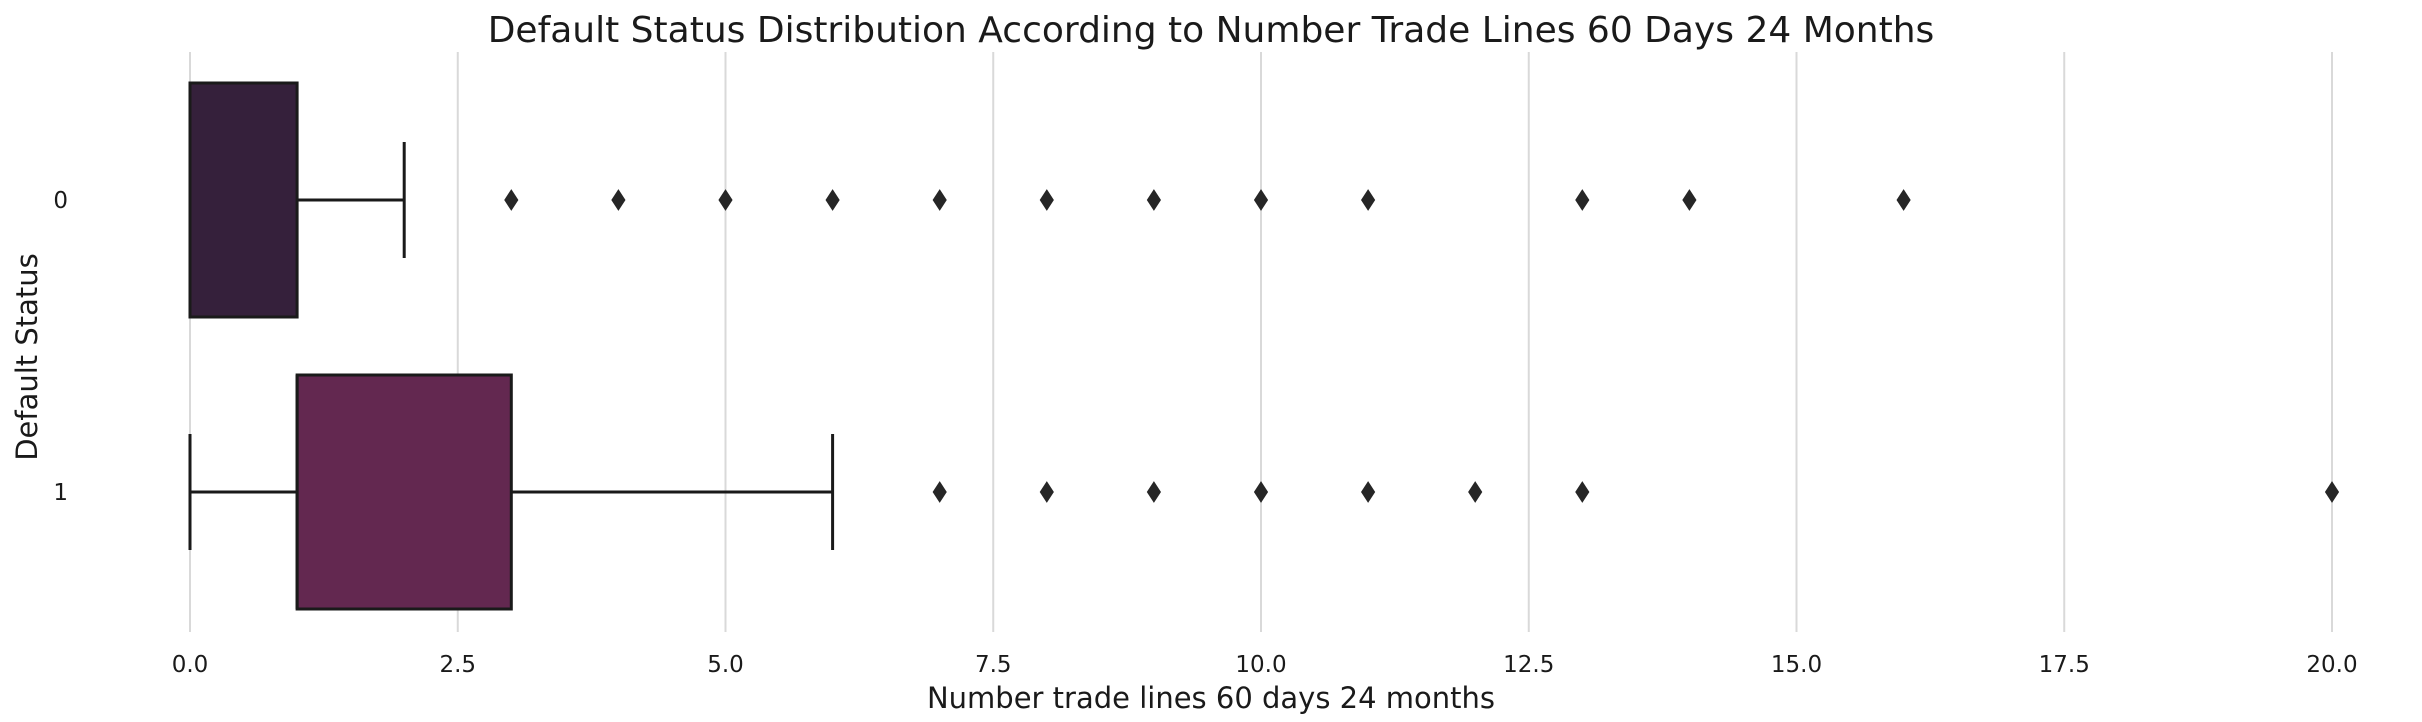 The height and width of the screenshot is (722, 2422). I want to click on x-tick-label: 20.0, so click(2331, 665).